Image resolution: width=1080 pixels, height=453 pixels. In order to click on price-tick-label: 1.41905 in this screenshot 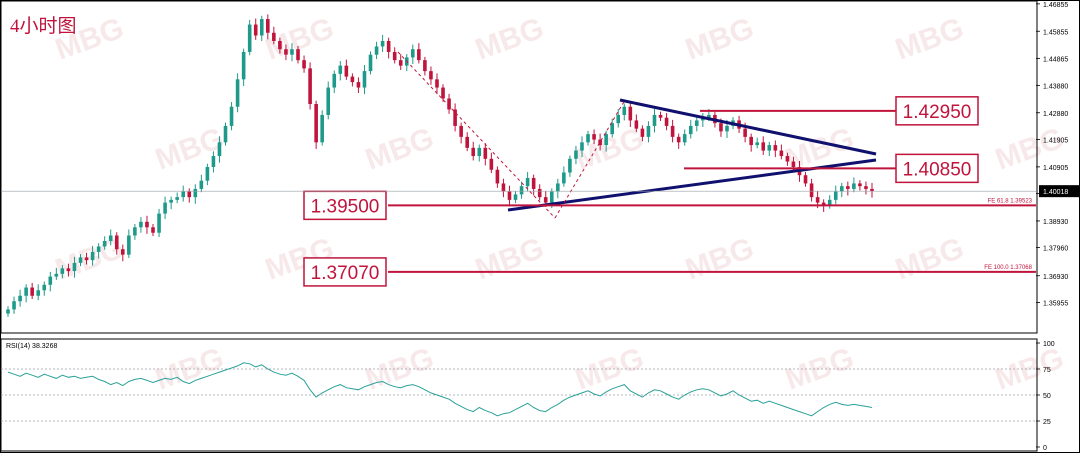, I will do `click(1055, 140)`.